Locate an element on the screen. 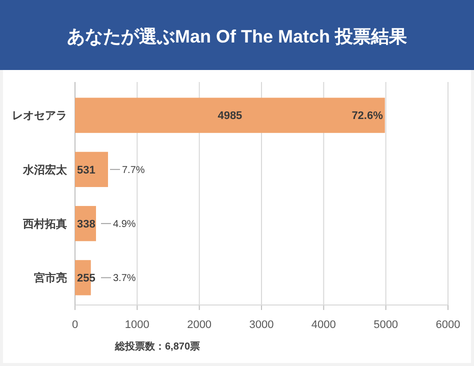 This screenshot has height=366, width=474. x-tick-label: 3000 is located at coordinates (261, 324).